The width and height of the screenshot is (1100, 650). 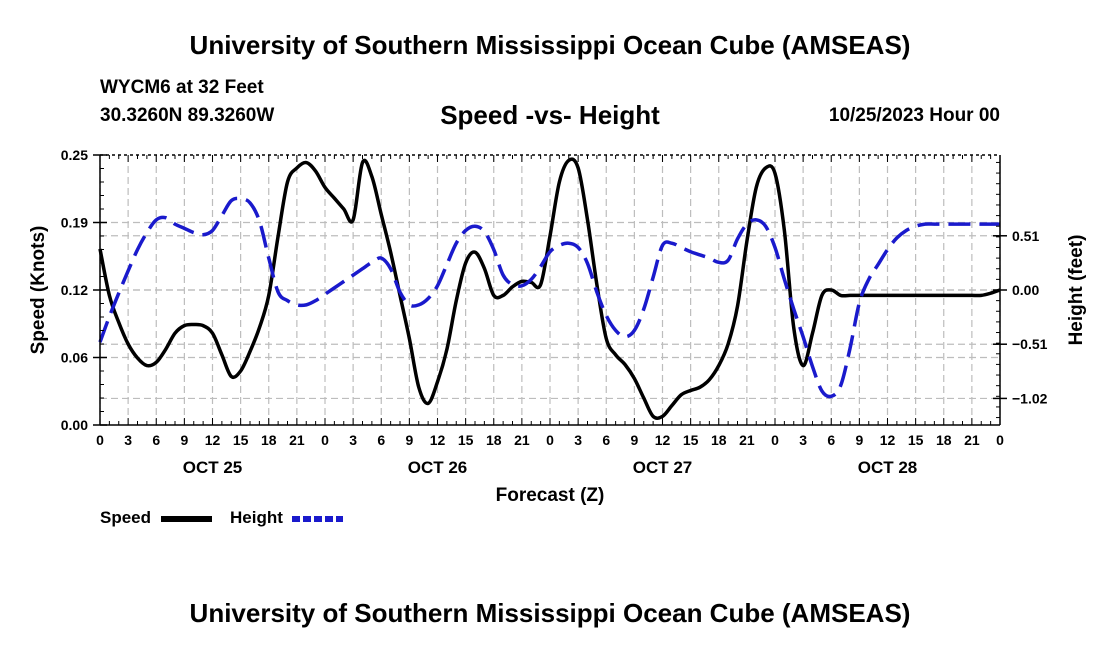 What do you see at coordinates (888, 467) in the screenshot?
I see `date-label: OCT 28` at bounding box center [888, 467].